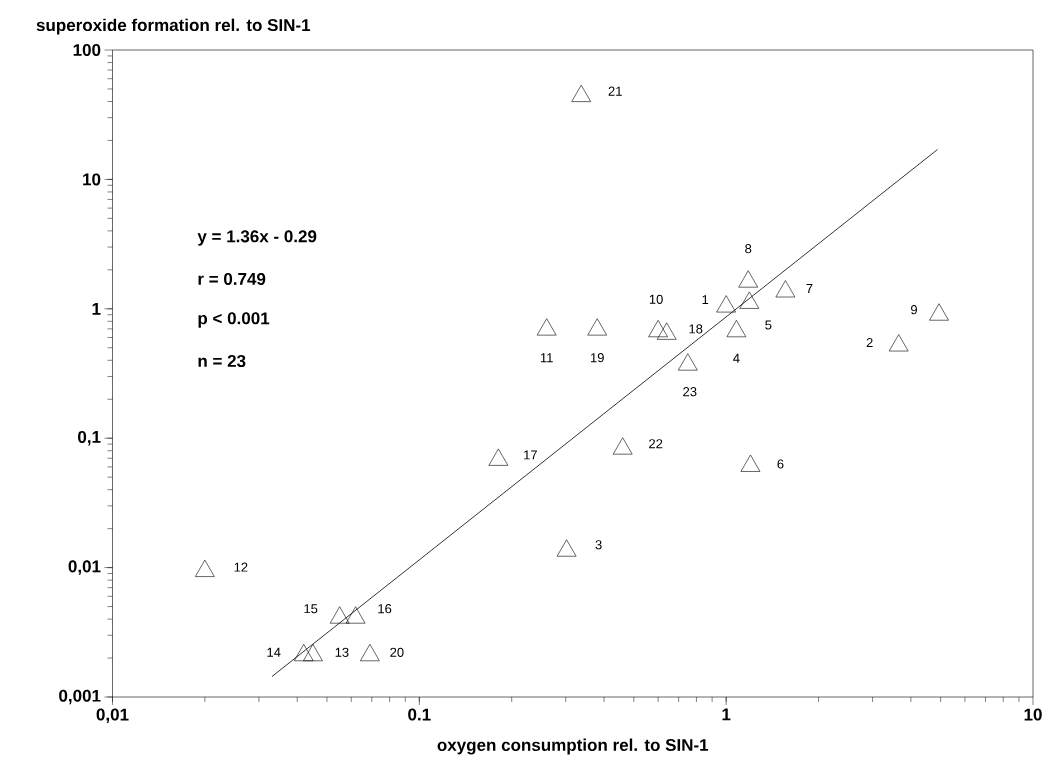 This screenshot has width=1052, height=782. I want to click on x-tick-label: 1, so click(726, 714).